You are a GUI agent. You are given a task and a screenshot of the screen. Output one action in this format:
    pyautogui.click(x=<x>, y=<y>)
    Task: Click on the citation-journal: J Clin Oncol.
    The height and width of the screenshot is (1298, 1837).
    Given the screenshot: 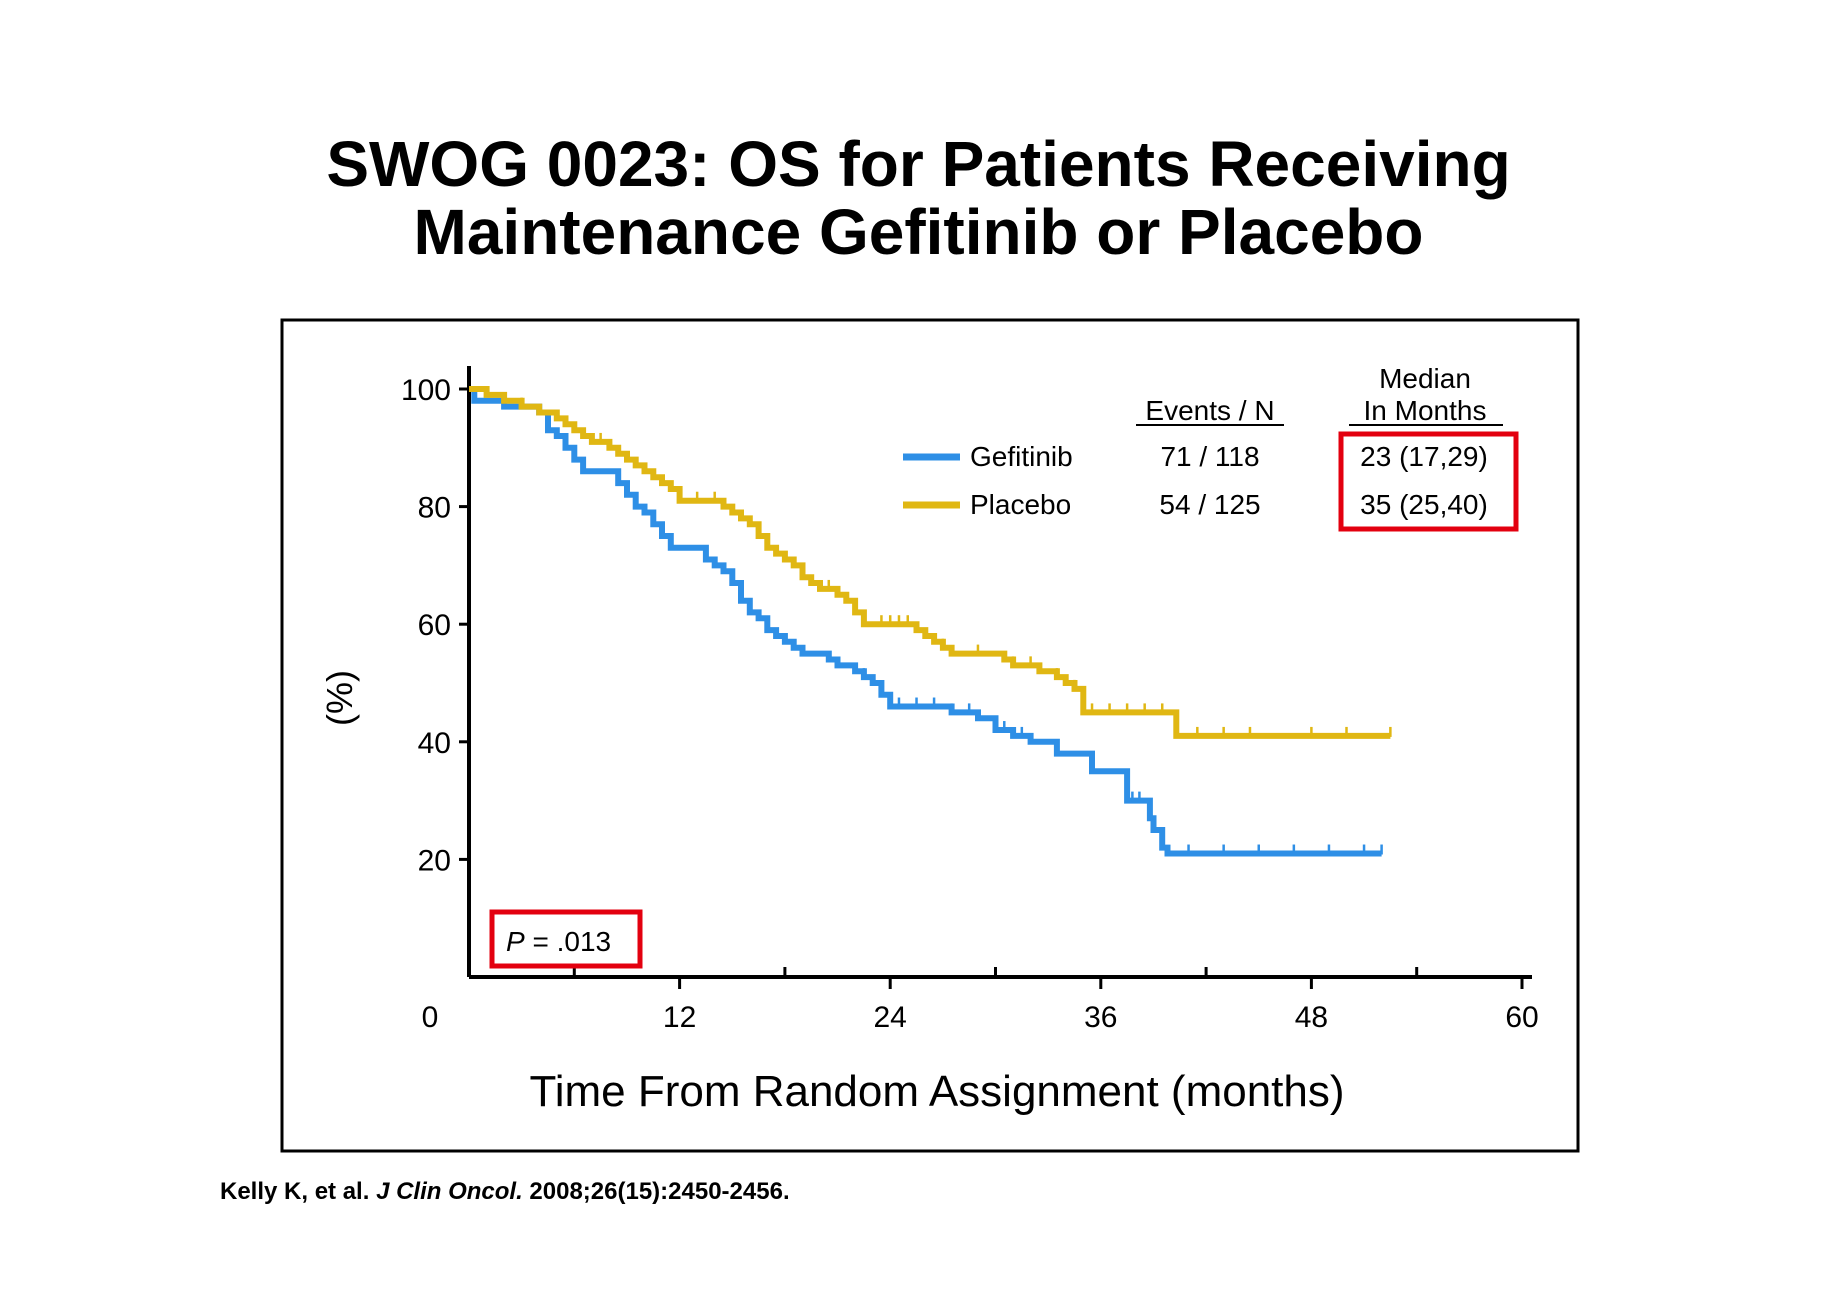 What is the action you would take?
    pyautogui.click(x=449, y=1191)
    